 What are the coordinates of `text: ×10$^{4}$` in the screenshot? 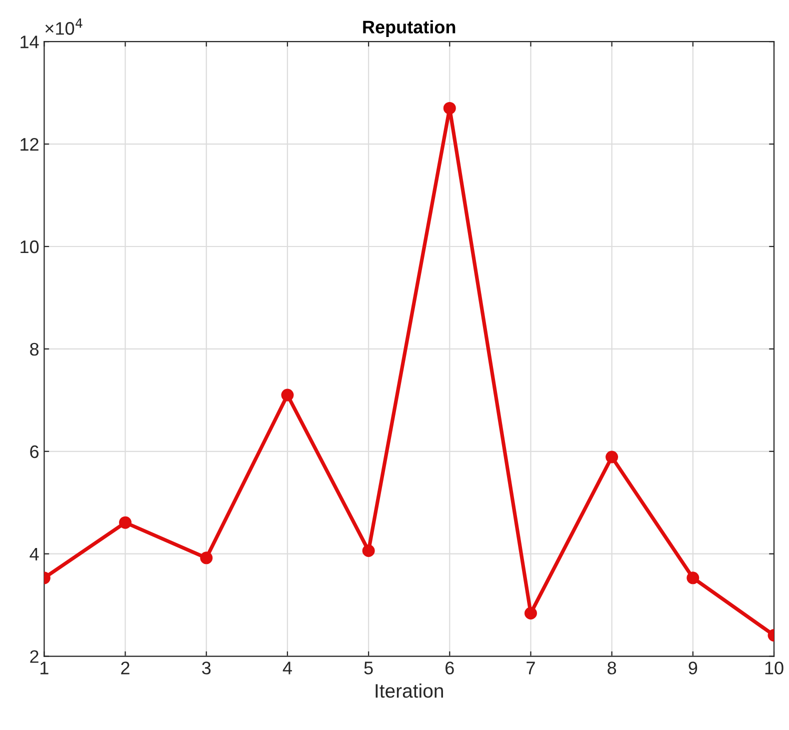 It's located at (63, 26).